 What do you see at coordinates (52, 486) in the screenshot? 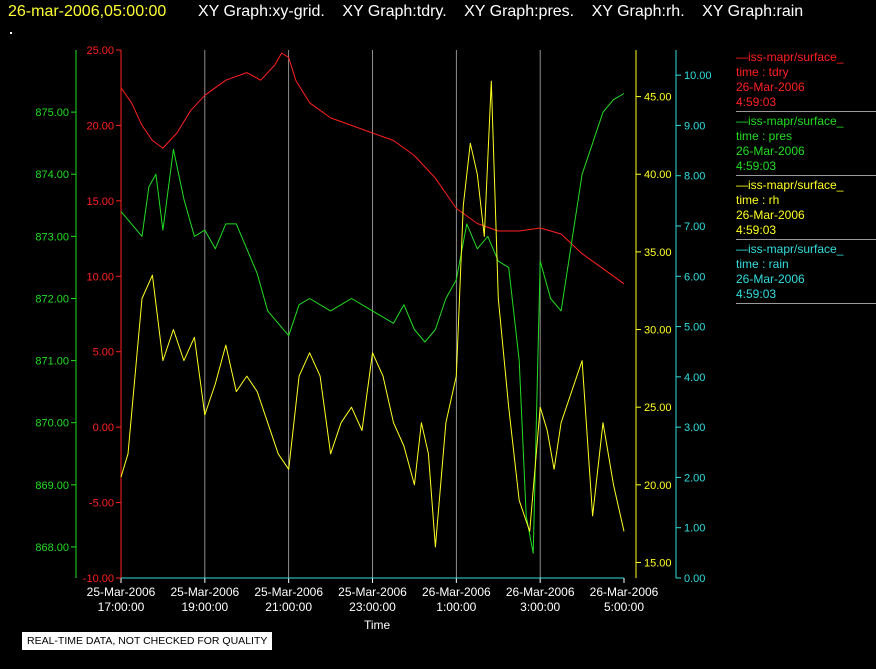
I see `pres-tick-label: 869.00` at bounding box center [52, 486].